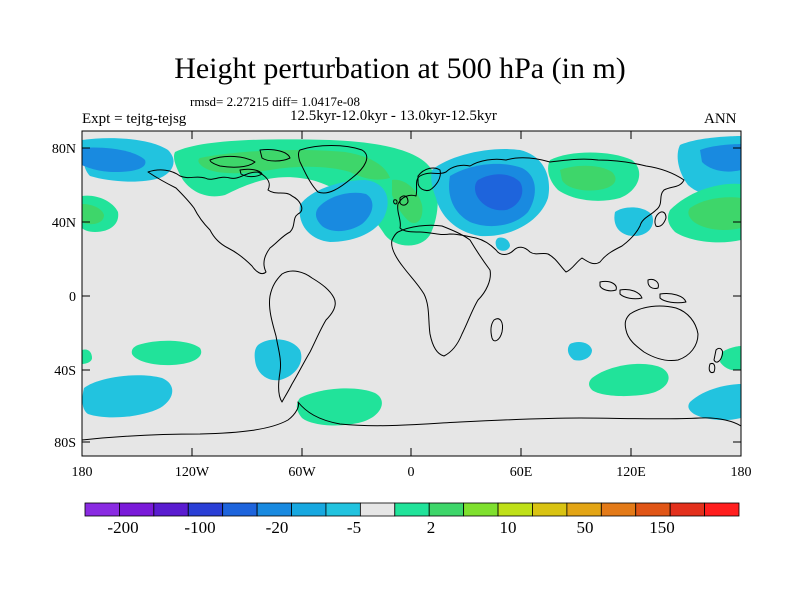 The width and height of the screenshot is (800, 600). Describe the element at coordinates (631, 472) in the screenshot. I see `x-tick-label: 120E` at that location.